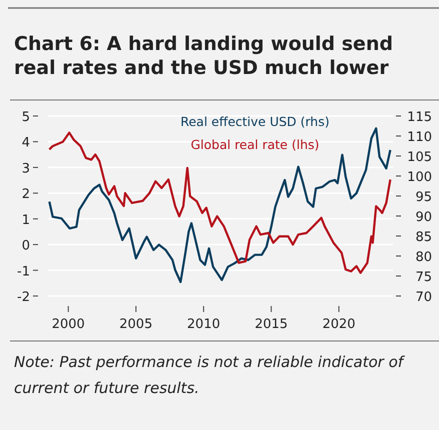 This screenshot has height=430, width=439. I want to click on y-tick-label: 2, so click(26, 194).